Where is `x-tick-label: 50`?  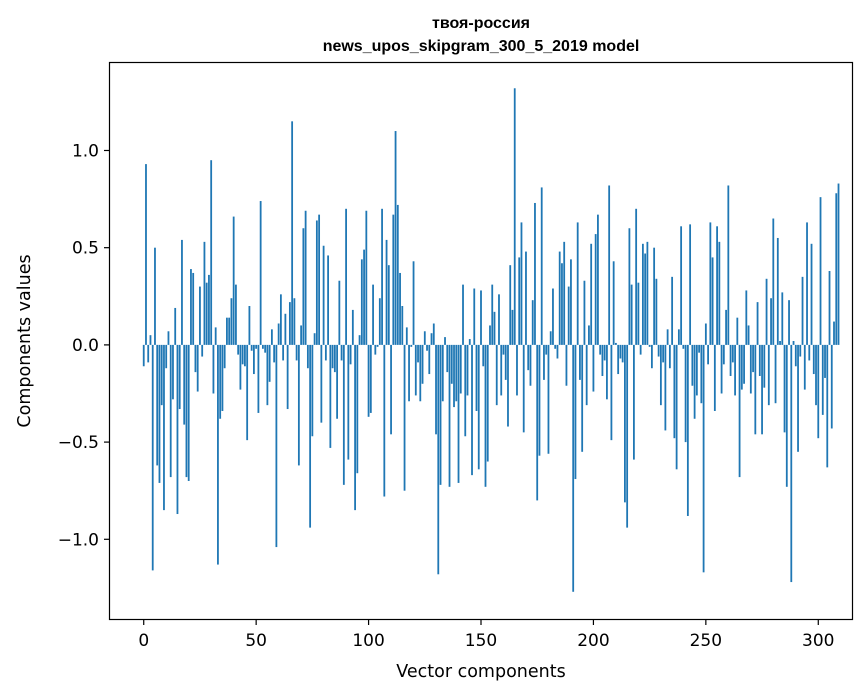 x-tick-label: 50 is located at coordinates (256, 641).